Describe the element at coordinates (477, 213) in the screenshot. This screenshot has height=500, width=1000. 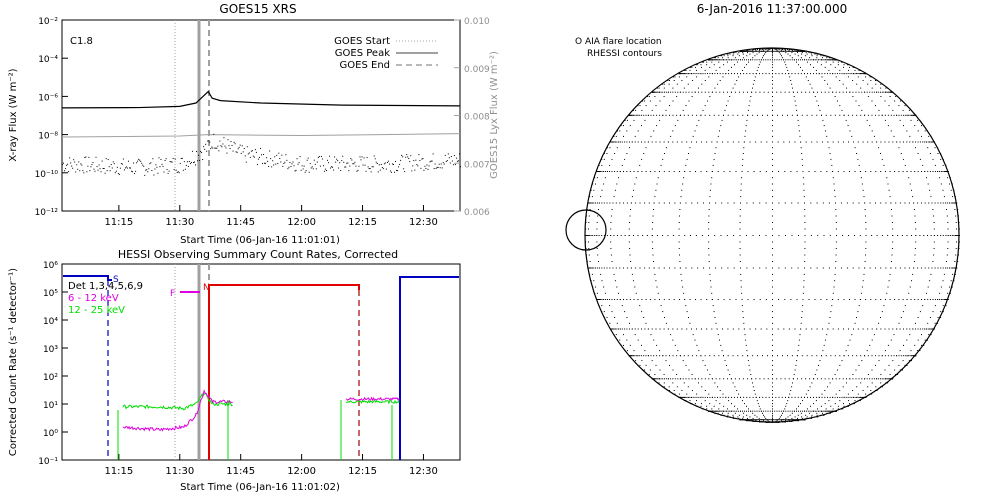
I see `goes-y2tick-label: 0.006` at that location.